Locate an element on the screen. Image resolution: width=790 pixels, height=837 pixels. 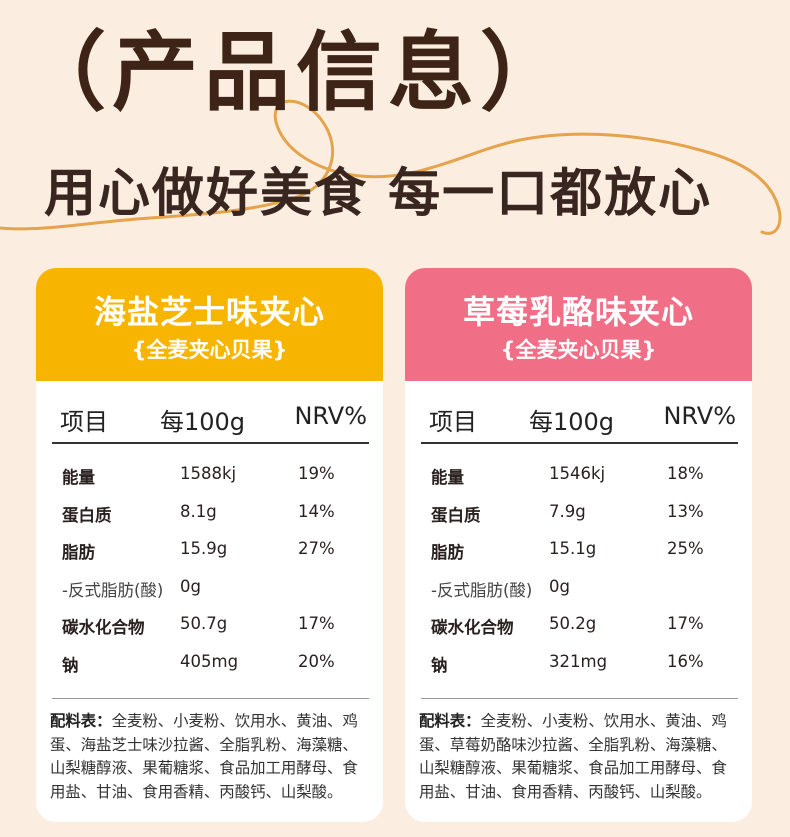
table-row: 蛋白质 7.9g 13% is located at coordinates (578, 513).